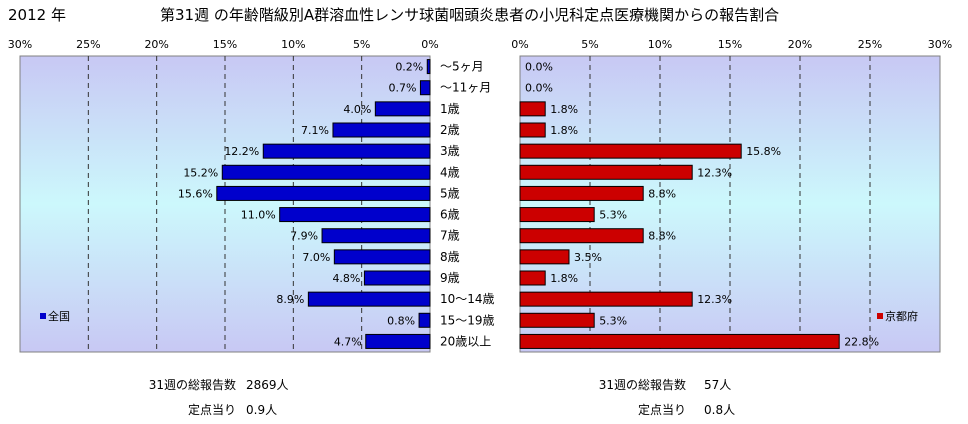 This screenshot has width=968, height=424. Describe the element at coordinates (660, 44) in the screenshot. I see `right-tick-label: 10%` at that location.